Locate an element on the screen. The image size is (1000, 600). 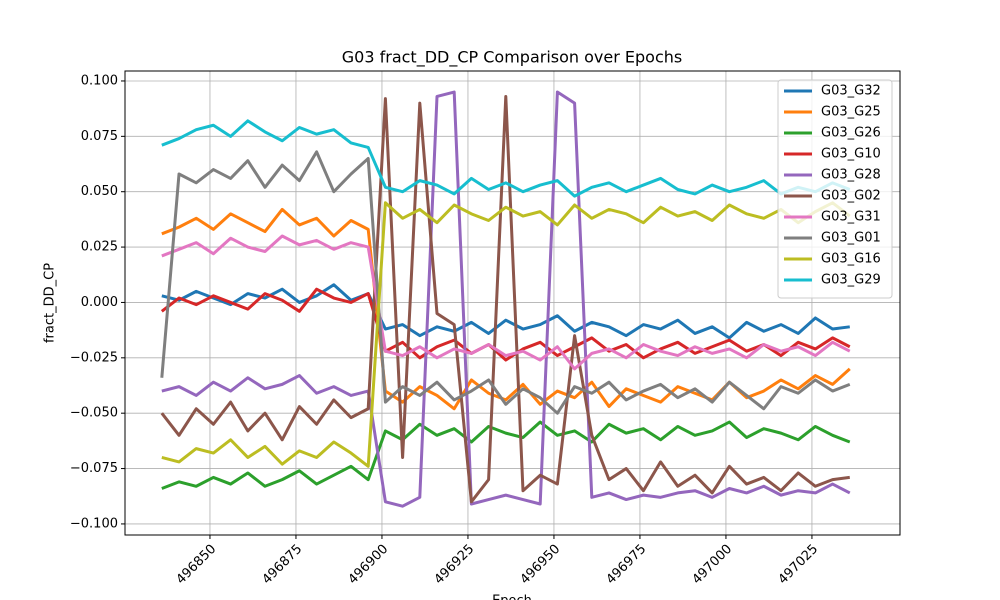
x-tick-label: 496925 is located at coordinates (455, 565).